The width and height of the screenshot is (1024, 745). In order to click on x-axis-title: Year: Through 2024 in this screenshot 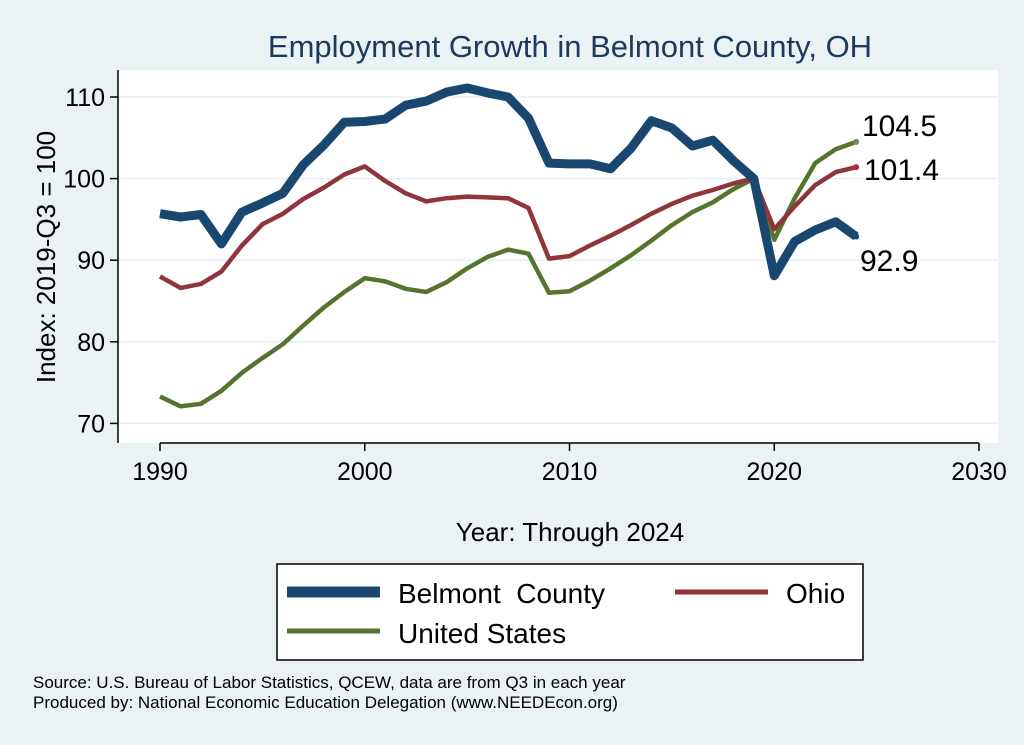, I will do `click(570, 532)`.